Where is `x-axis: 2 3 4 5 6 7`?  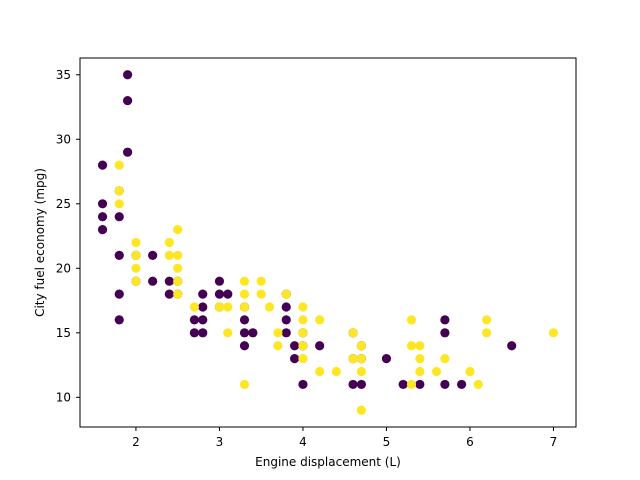 x-axis: 2 3 4 5 6 7 is located at coordinates (344, 438).